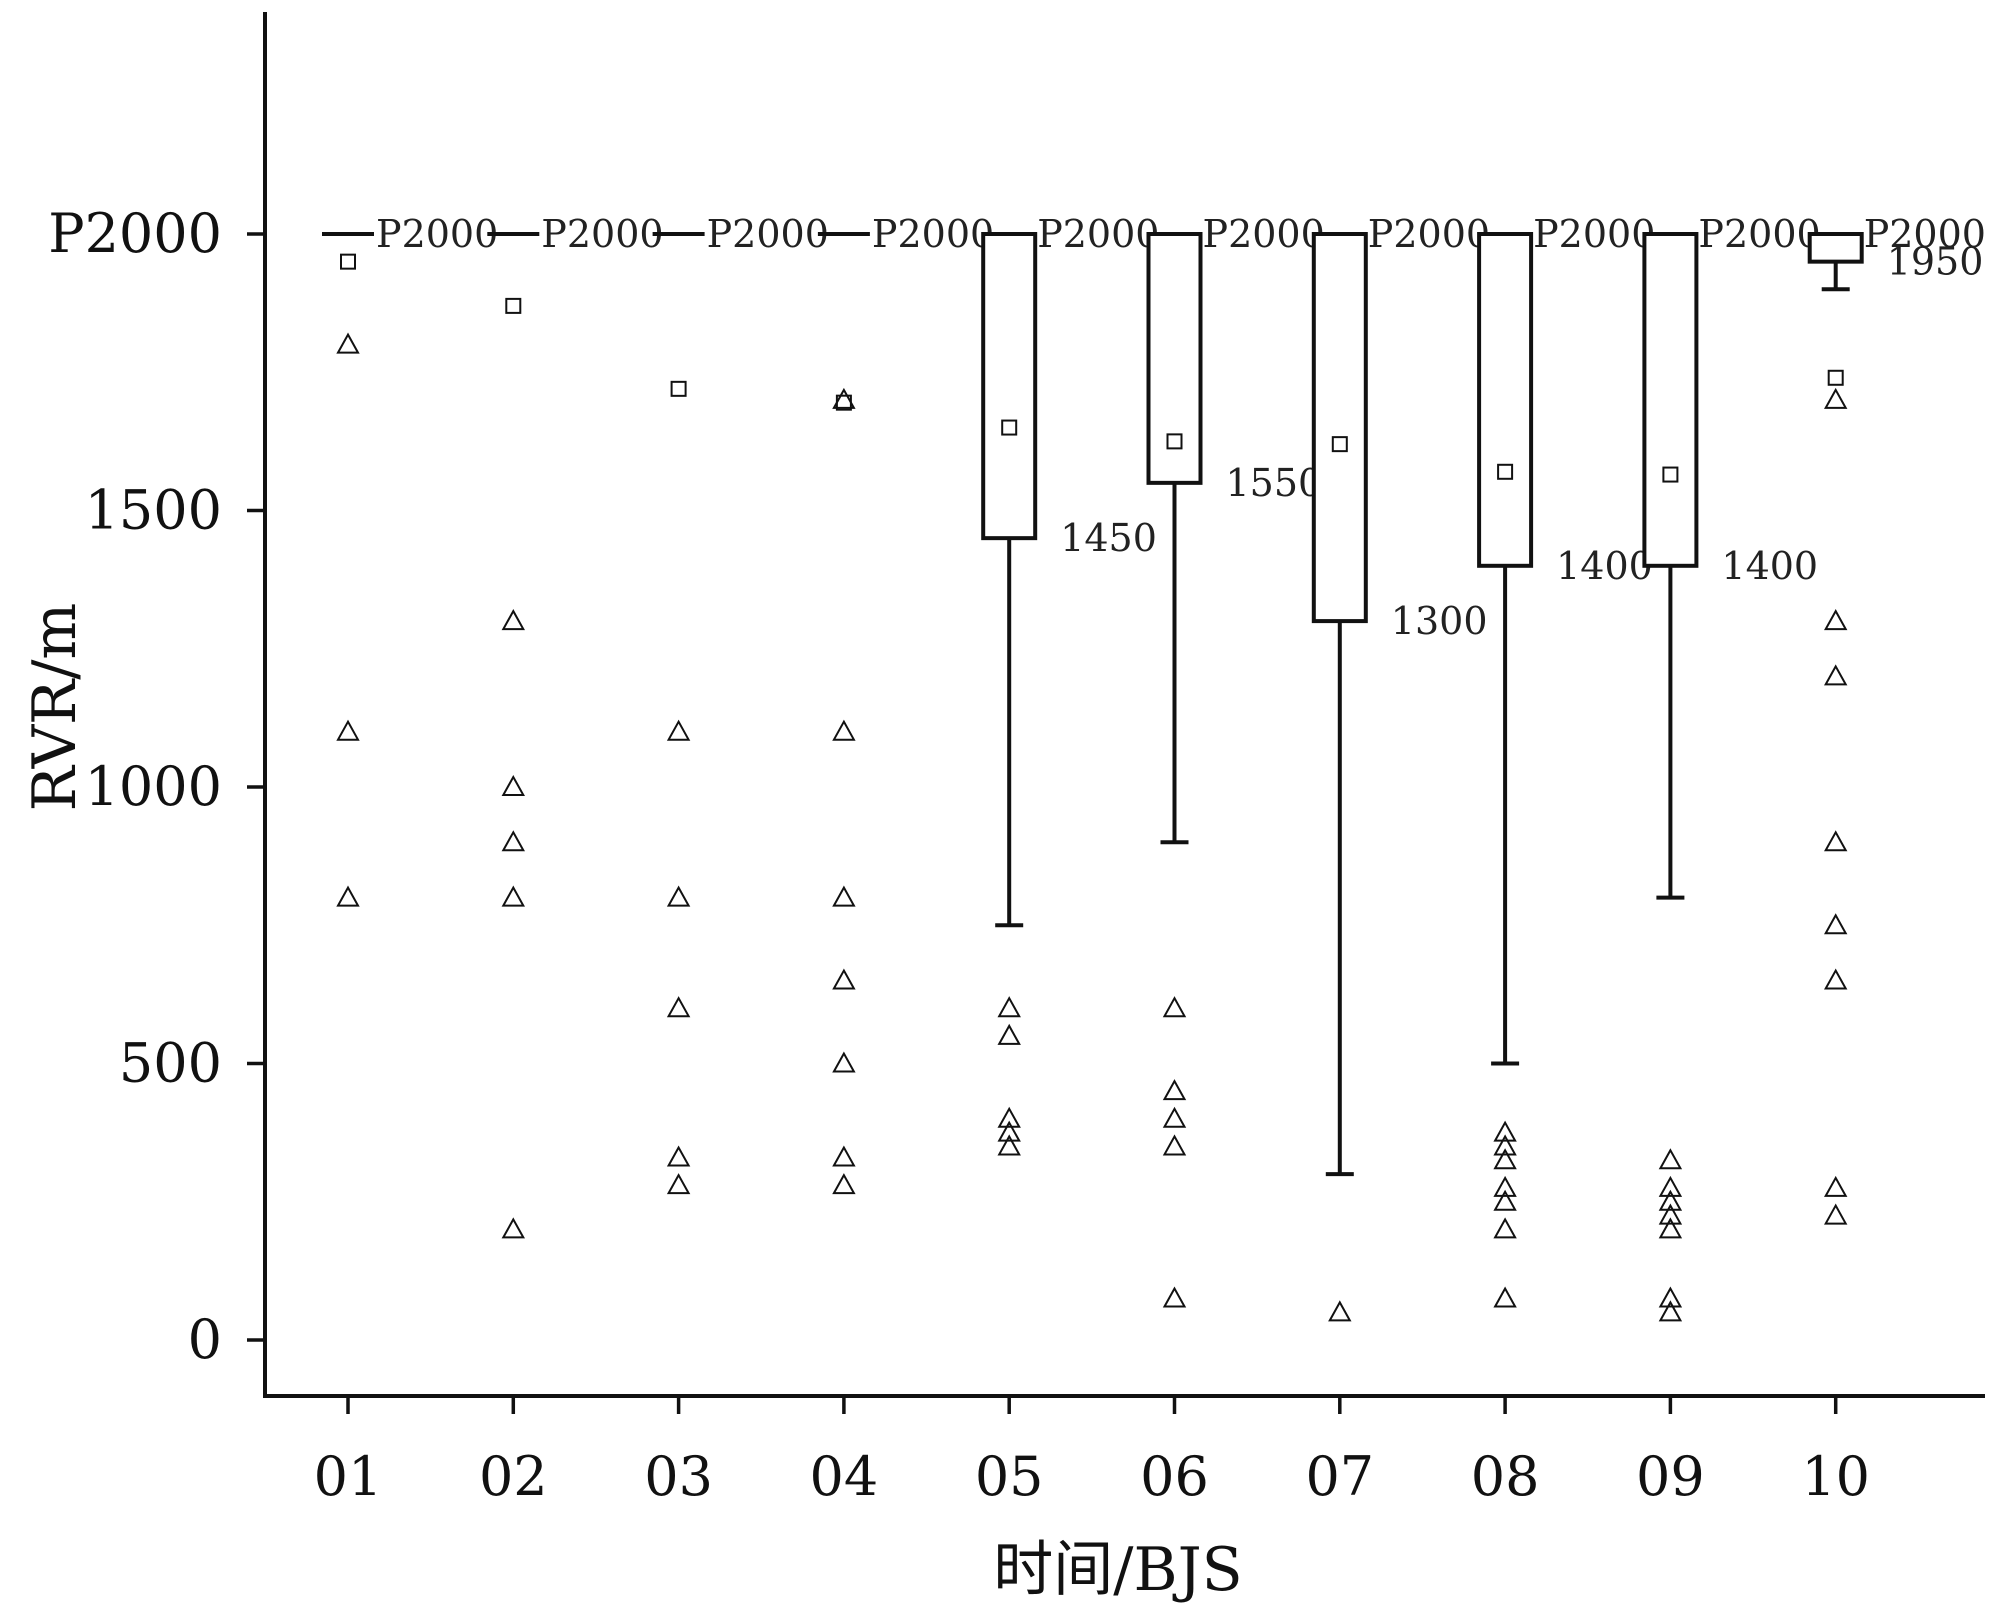  I want to click on y-tick-label: 0, so click(205, 1339).